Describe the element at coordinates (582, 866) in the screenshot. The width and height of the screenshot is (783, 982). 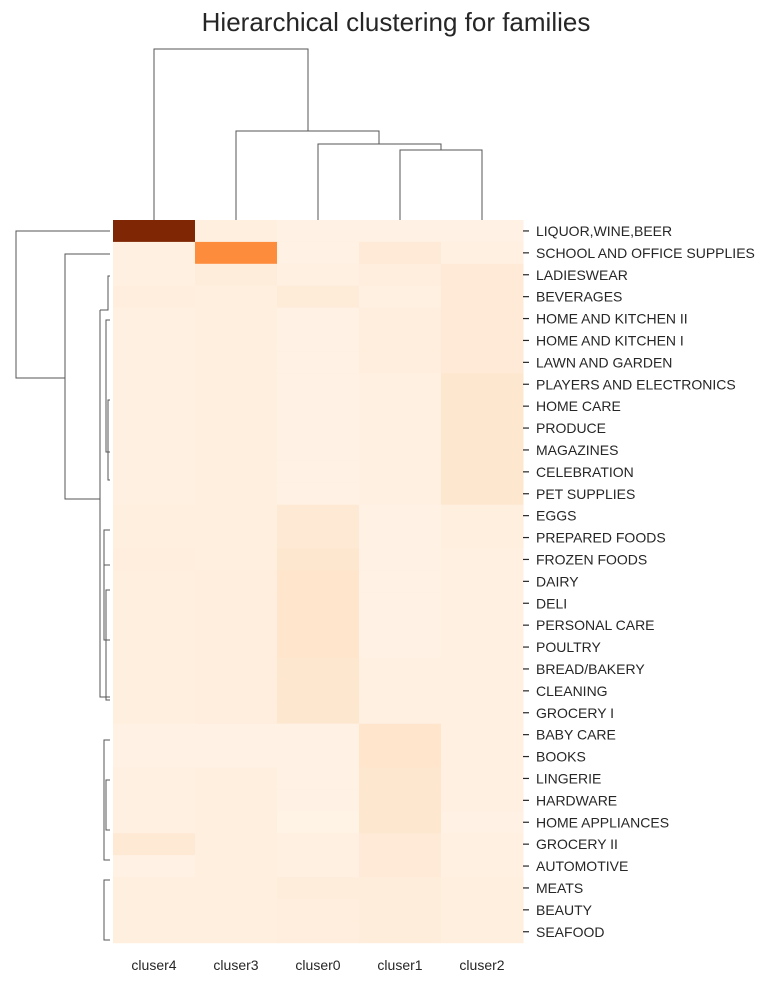
I see `row-label: AUTOMOTIVE` at that location.